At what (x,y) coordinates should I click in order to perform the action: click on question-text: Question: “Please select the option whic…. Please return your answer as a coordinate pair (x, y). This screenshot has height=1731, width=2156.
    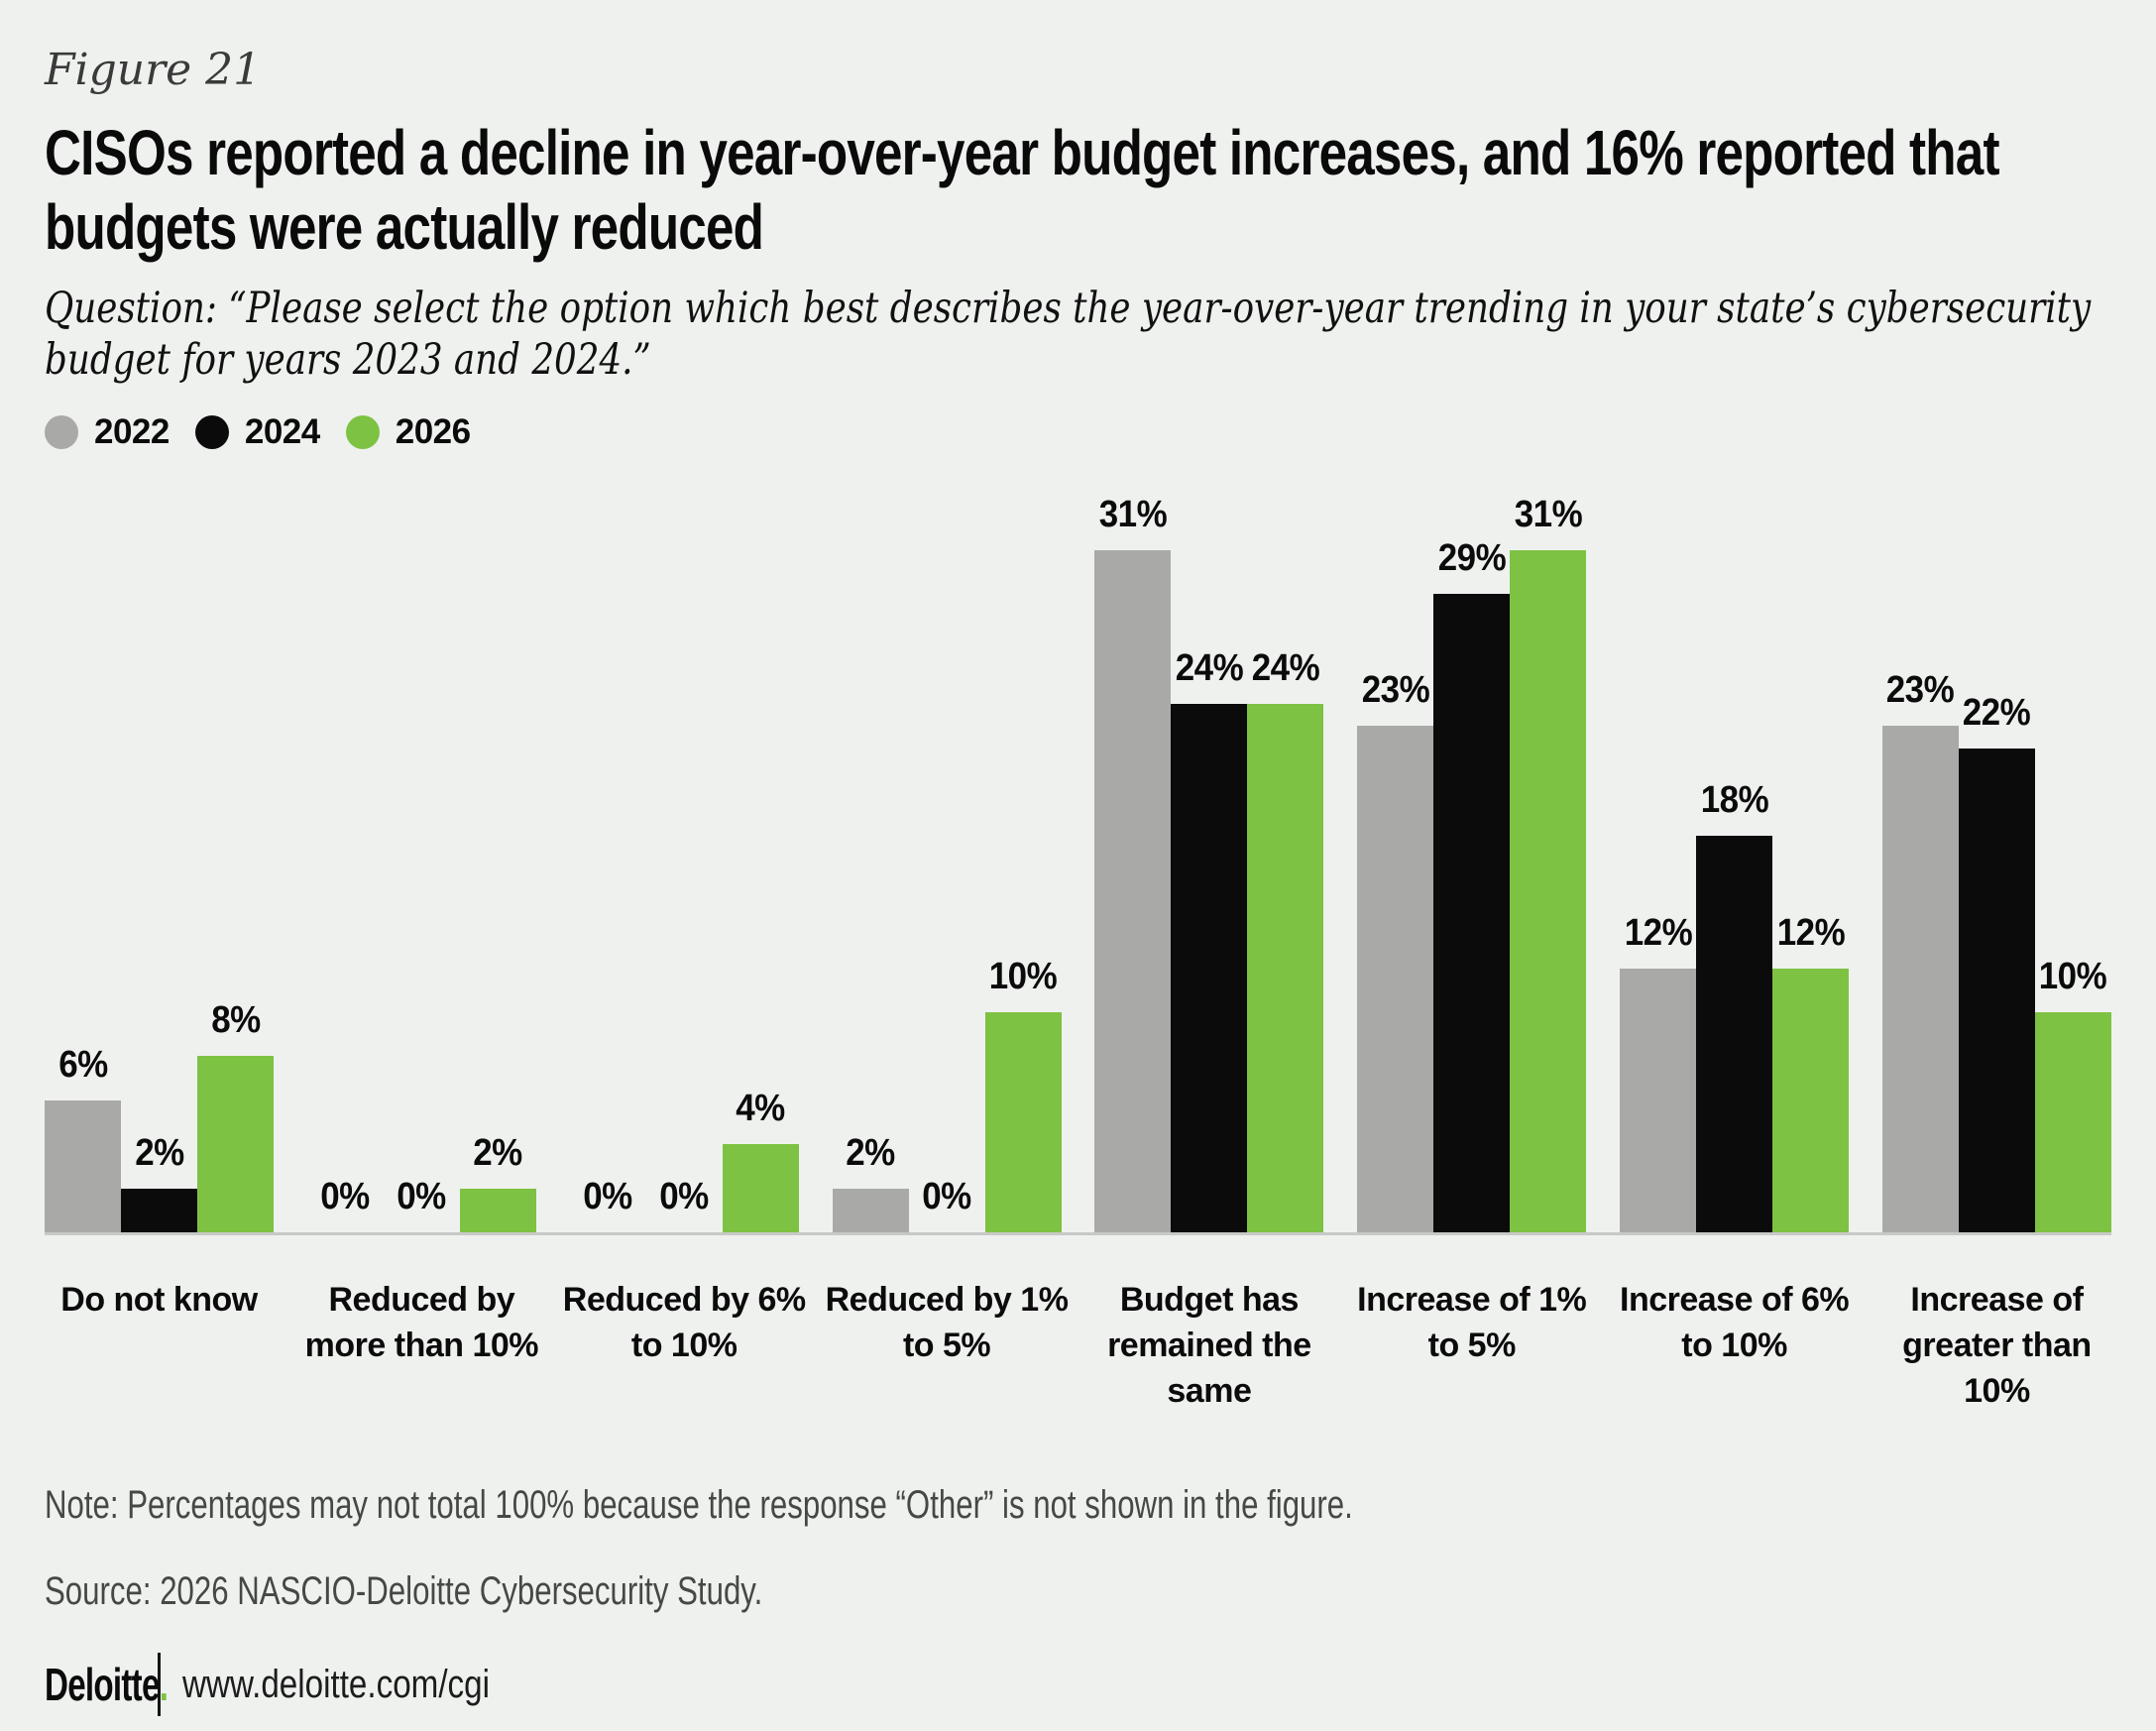
    Looking at the image, I should click on (1068, 334).